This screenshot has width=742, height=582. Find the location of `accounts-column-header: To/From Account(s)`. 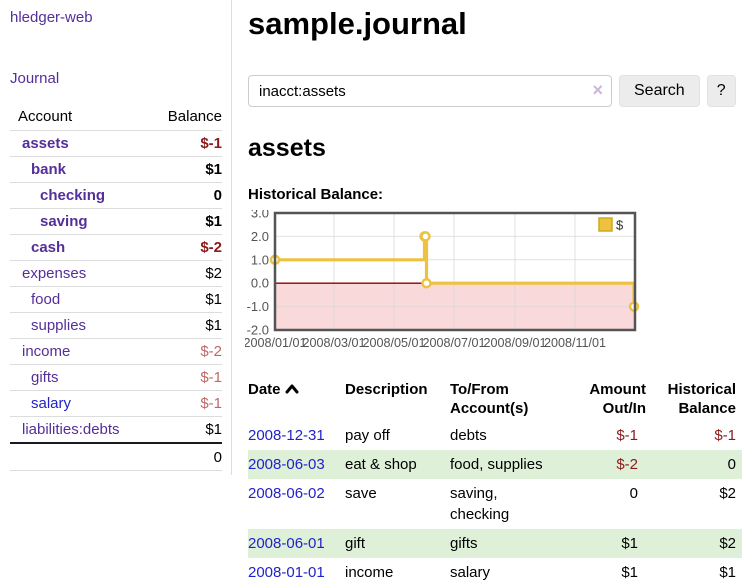

accounts-column-header: To/From Account(s) is located at coordinates (489, 399).